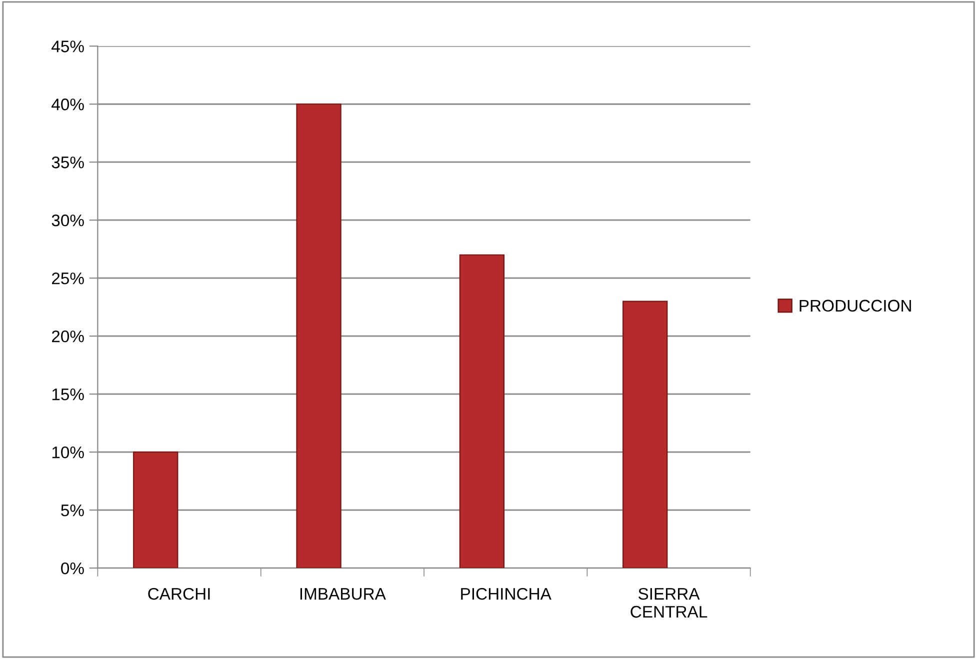 This screenshot has width=977, height=659. I want to click on y-tick-label: 25%, so click(68, 278).